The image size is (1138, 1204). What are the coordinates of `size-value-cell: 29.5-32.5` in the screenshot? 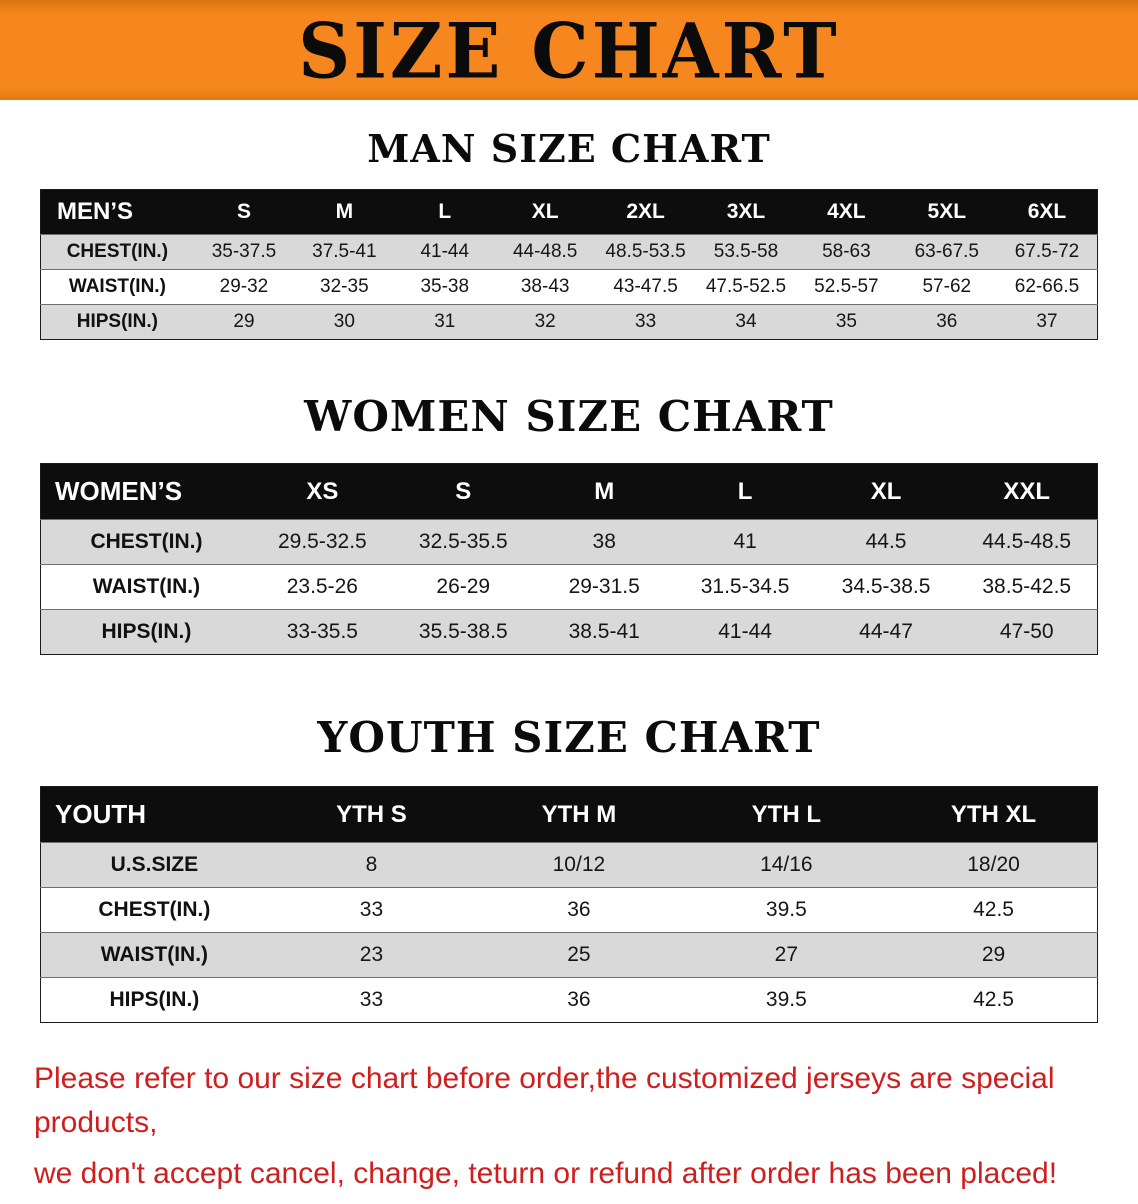 It's located at (322, 541).